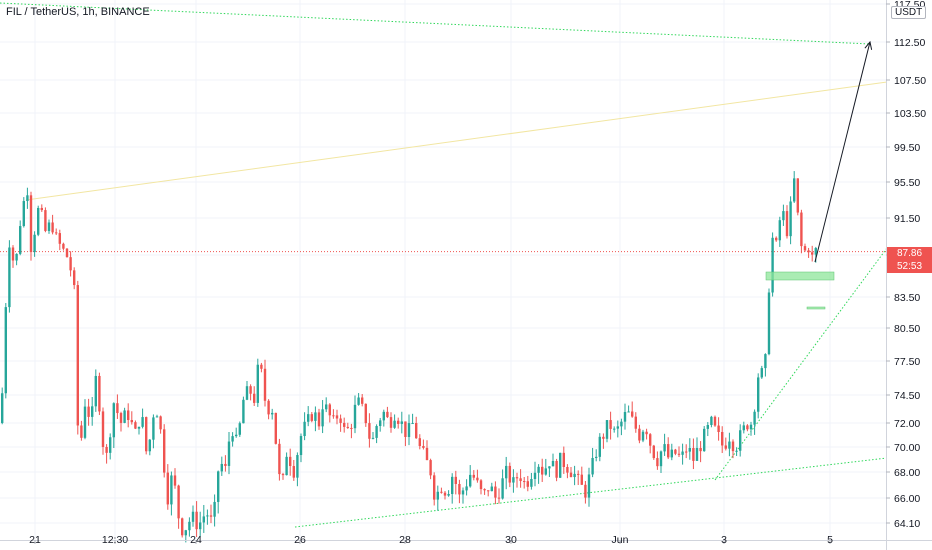 The width and height of the screenshot is (932, 550). What do you see at coordinates (115, 540) in the screenshot?
I see `time-tick-label: 12:30` at bounding box center [115, 540].